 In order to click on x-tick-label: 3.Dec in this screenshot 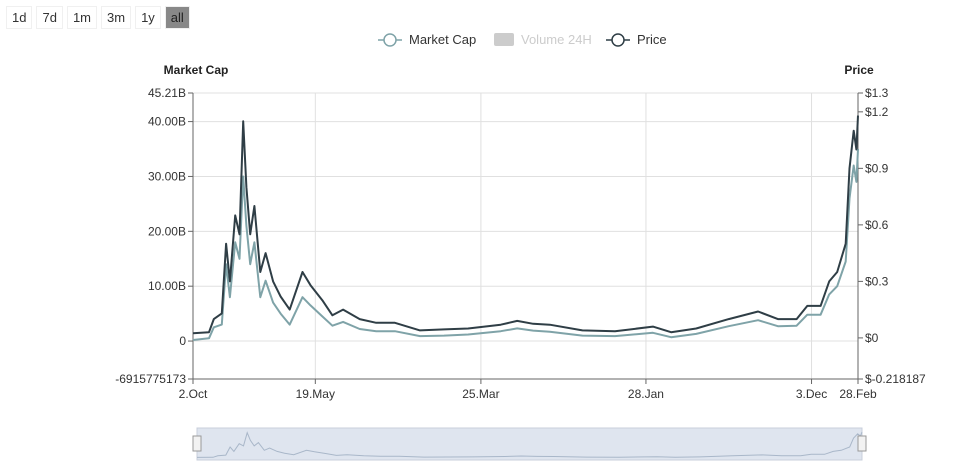, I will do `click(811, 394)`.